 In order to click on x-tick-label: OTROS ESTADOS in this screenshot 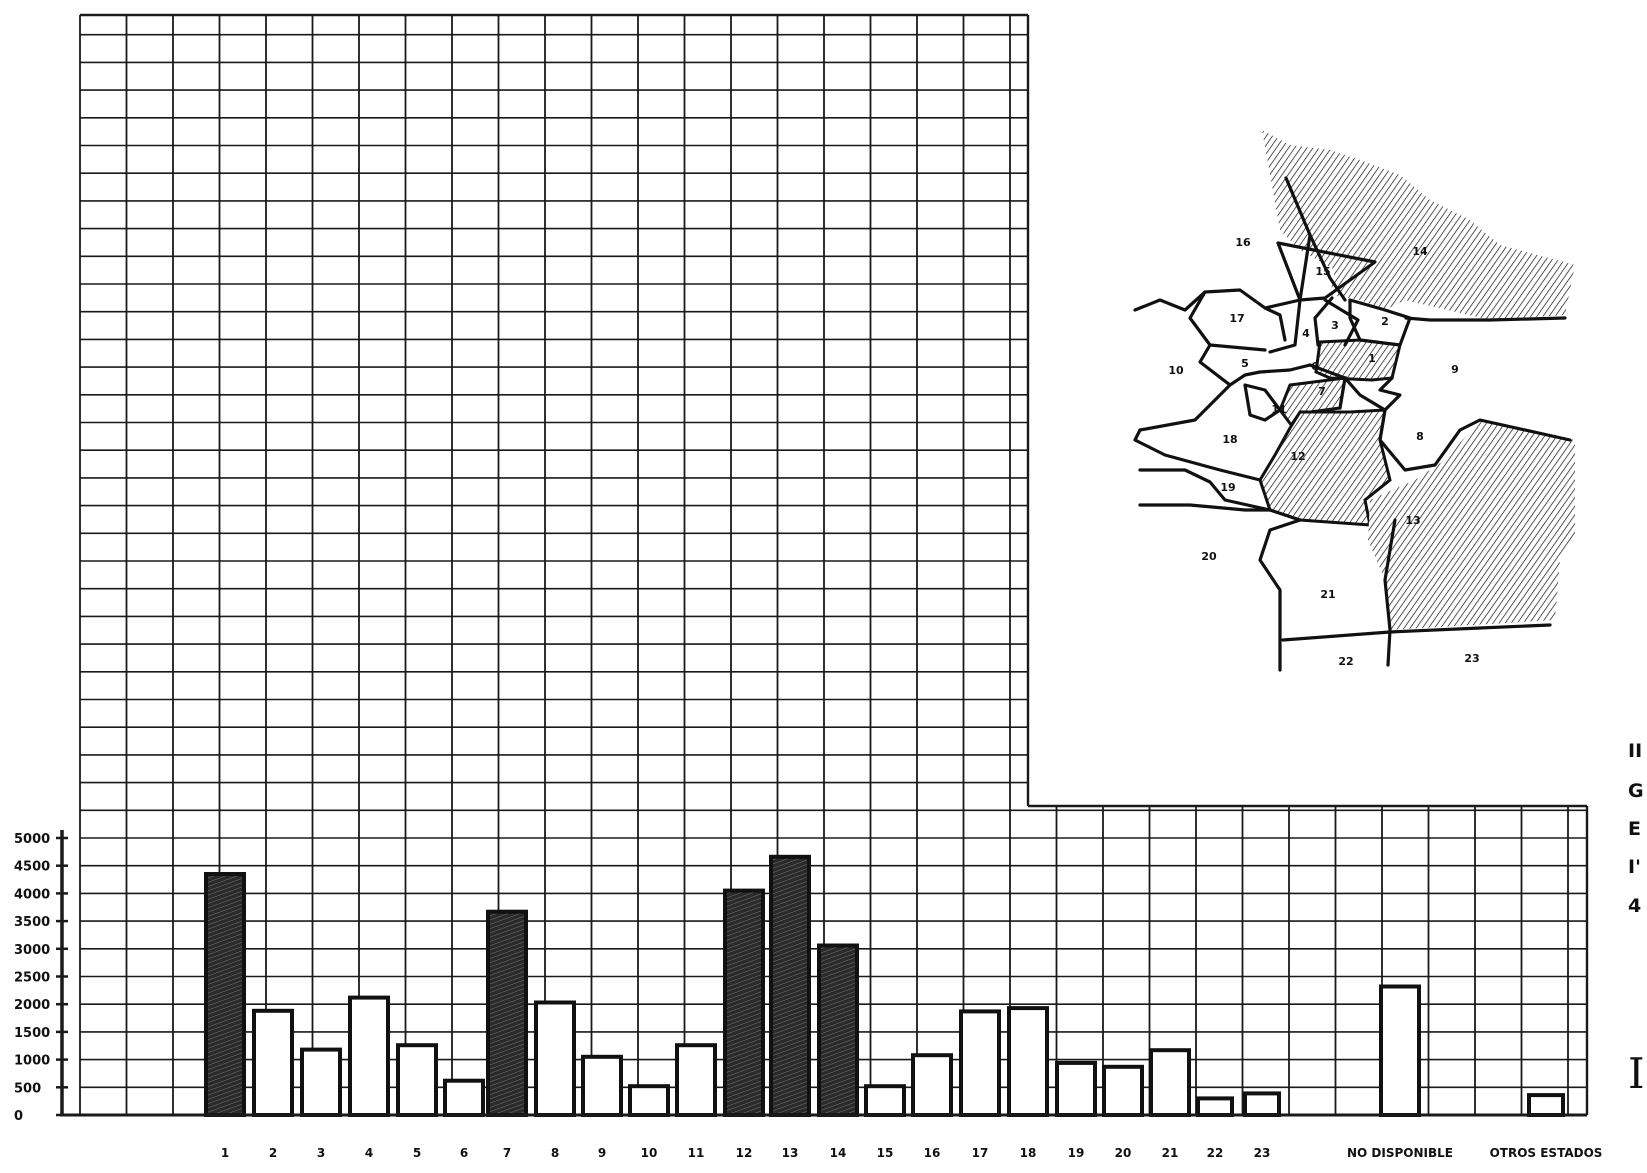, I will do `click(1546, 1153)`.